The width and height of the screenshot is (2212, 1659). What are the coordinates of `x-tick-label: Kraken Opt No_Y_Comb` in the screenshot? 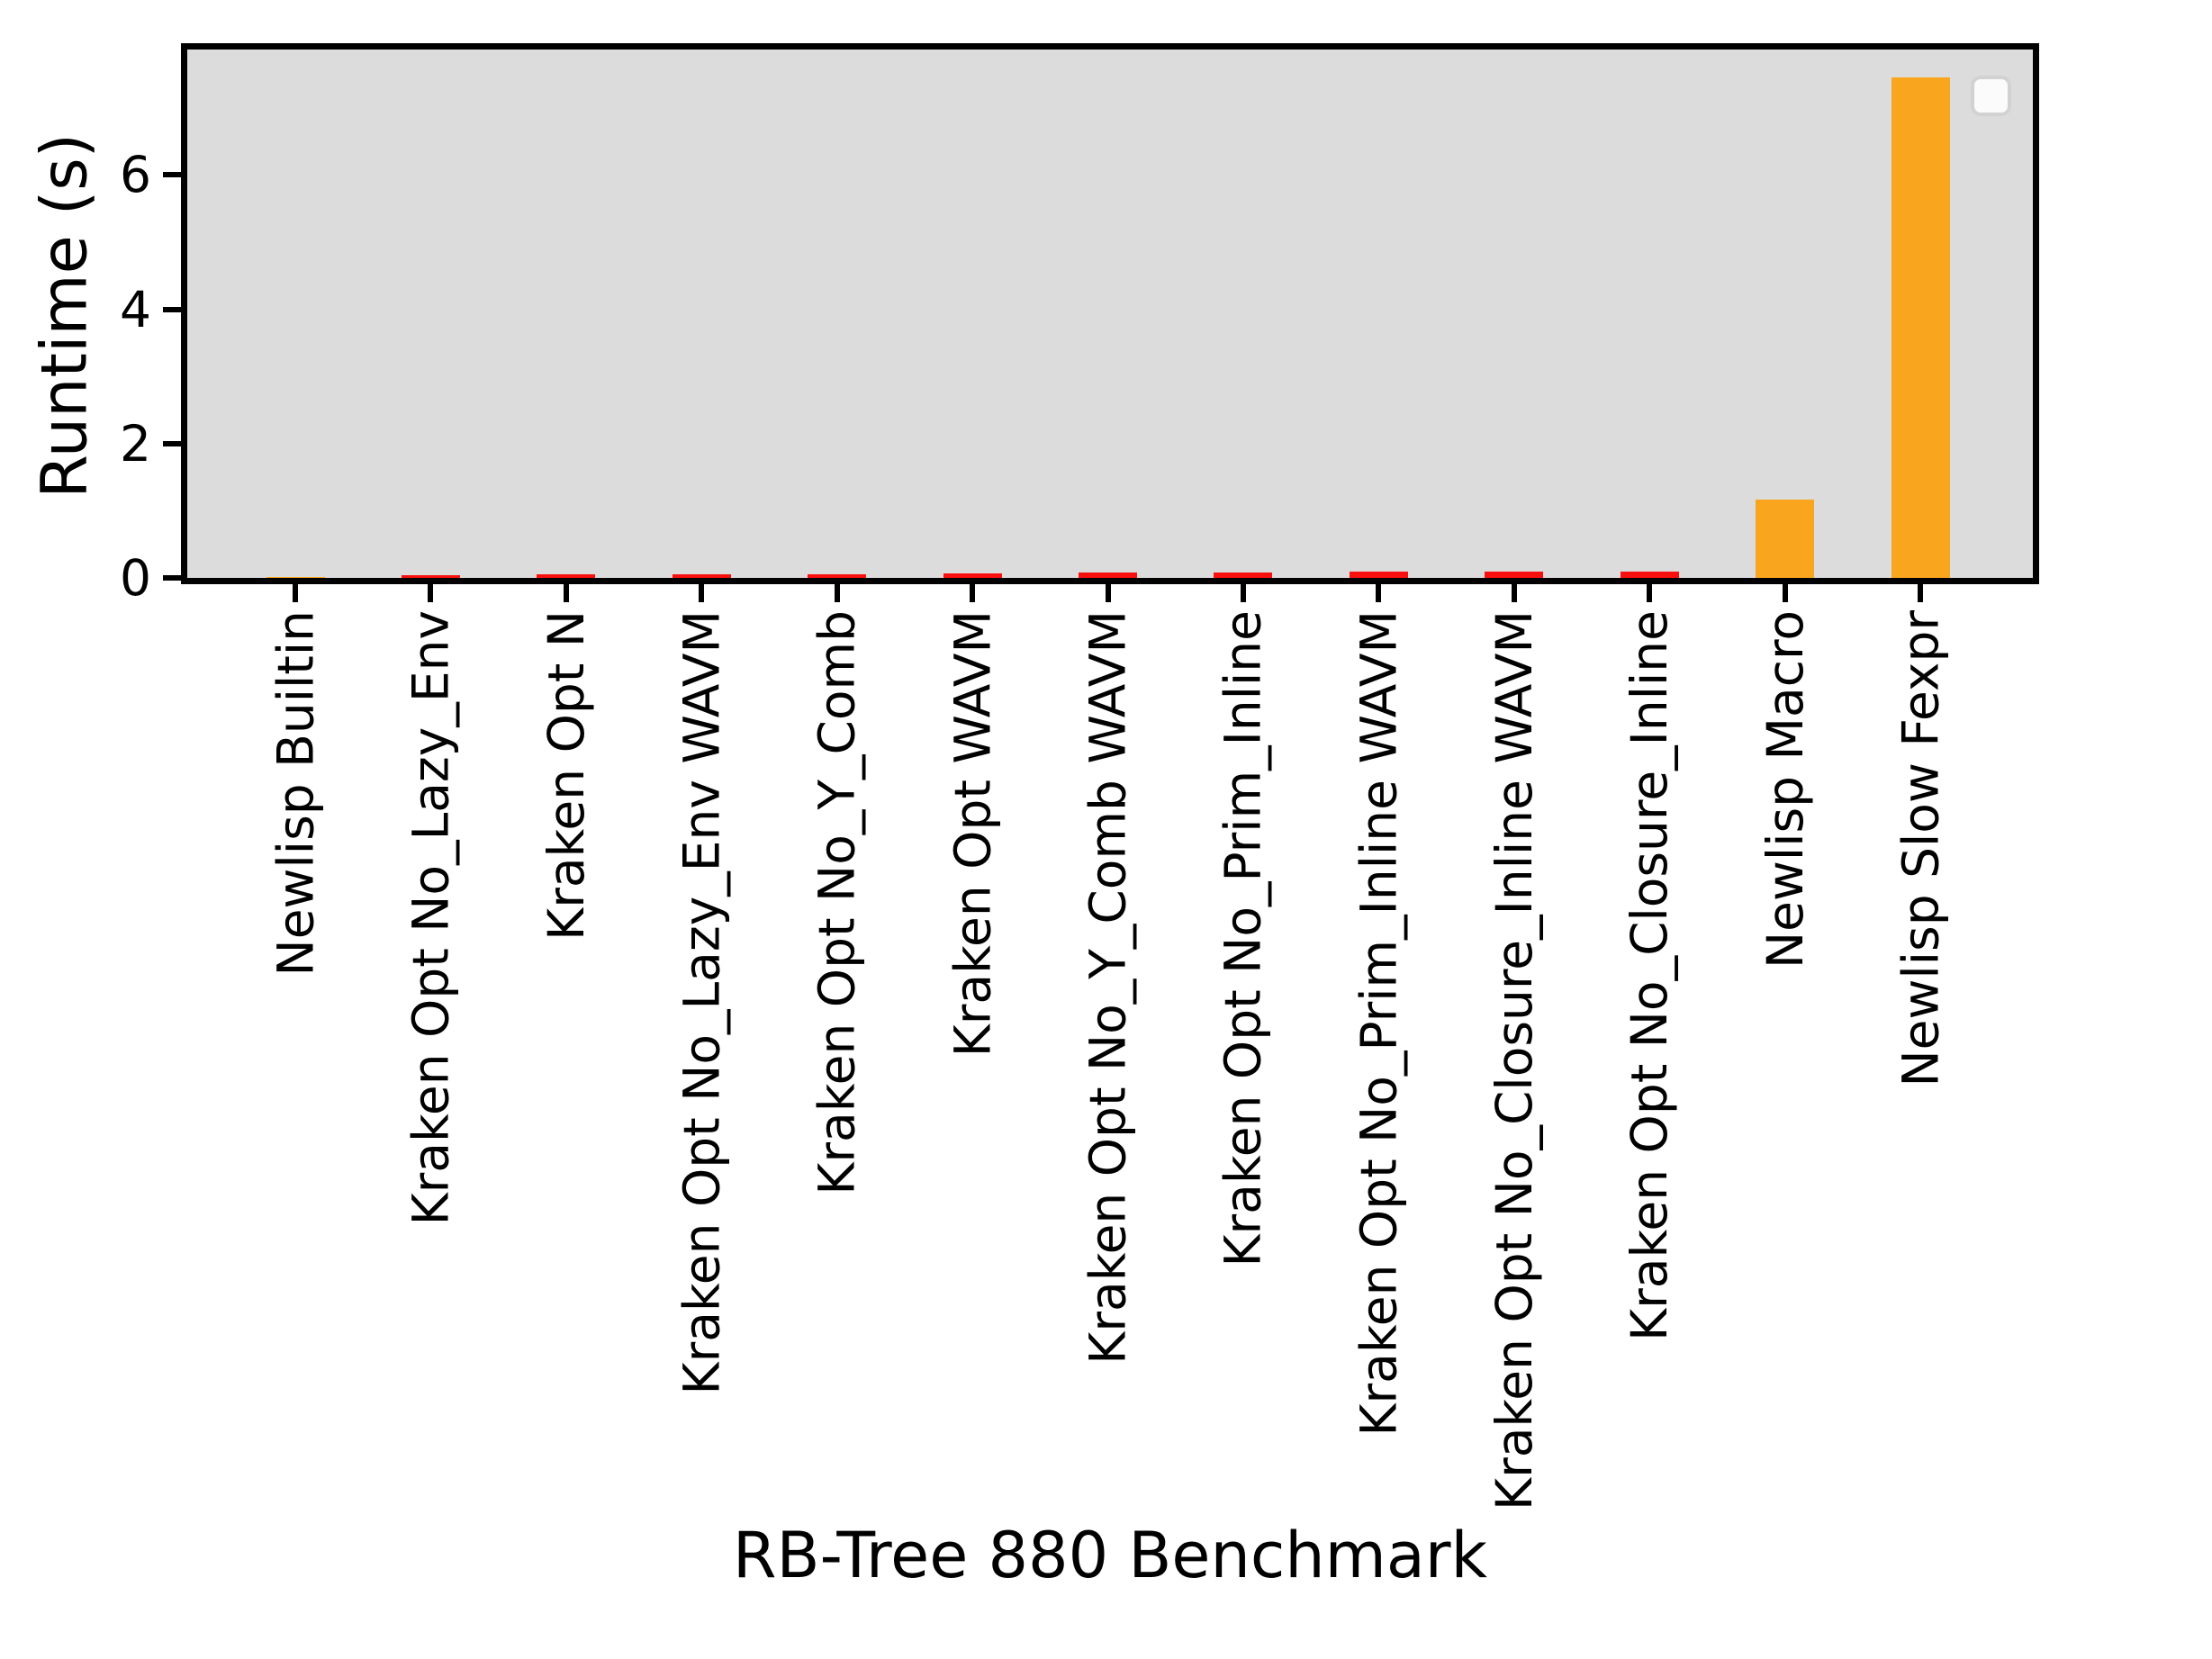 It's located at (837, 902).